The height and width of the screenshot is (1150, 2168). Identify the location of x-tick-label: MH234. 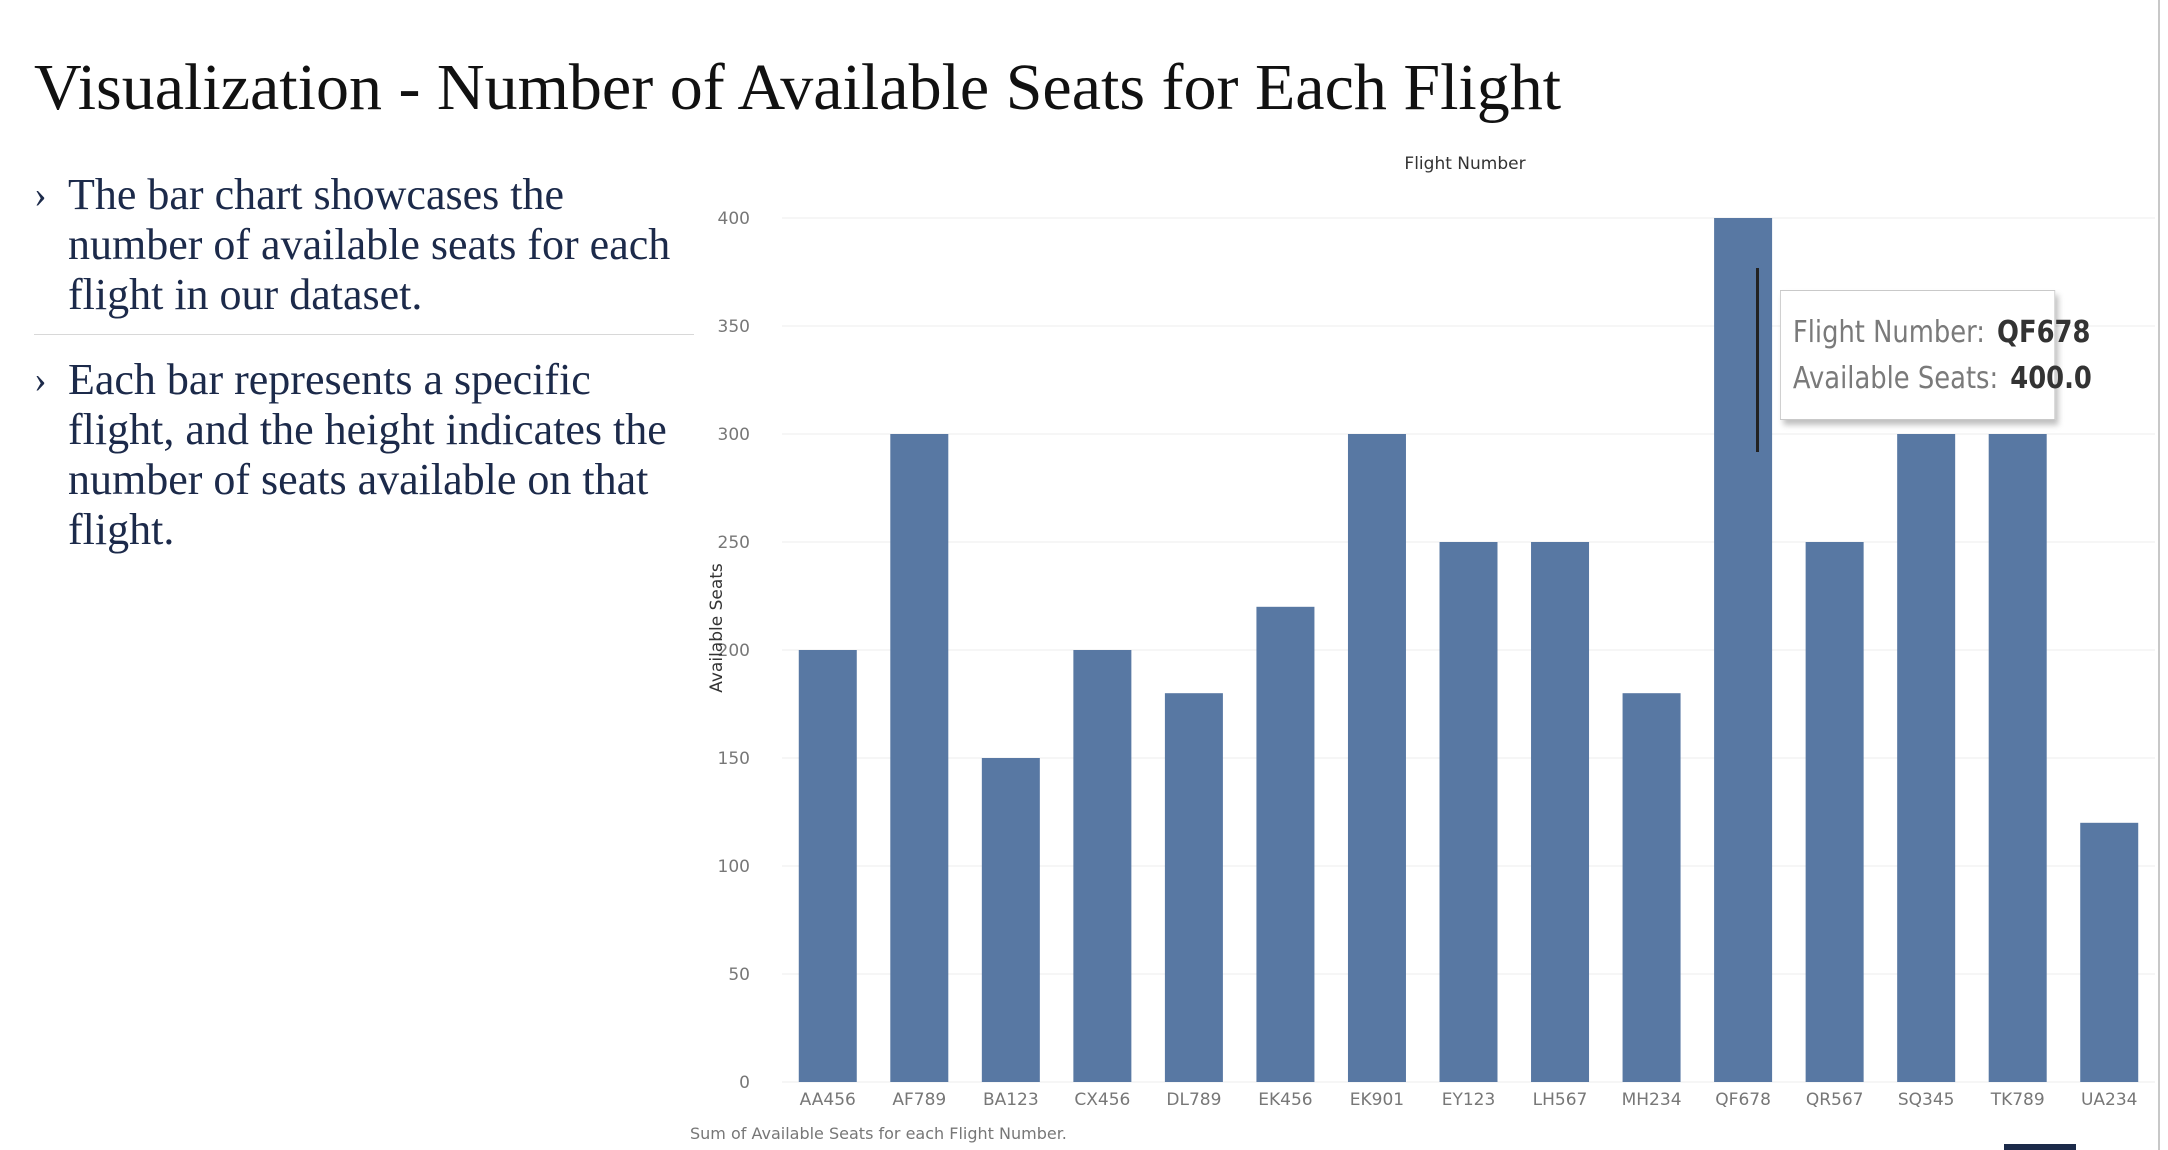
(1652, 1100).